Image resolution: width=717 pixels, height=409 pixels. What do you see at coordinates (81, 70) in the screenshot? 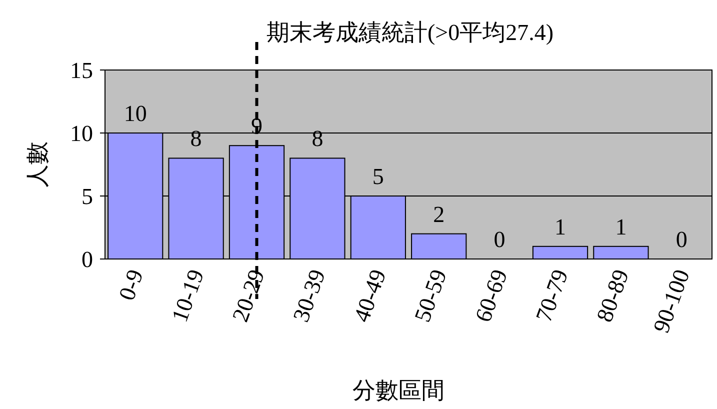
I see `y-tick-label: 15` at bounding box center [81, 70].